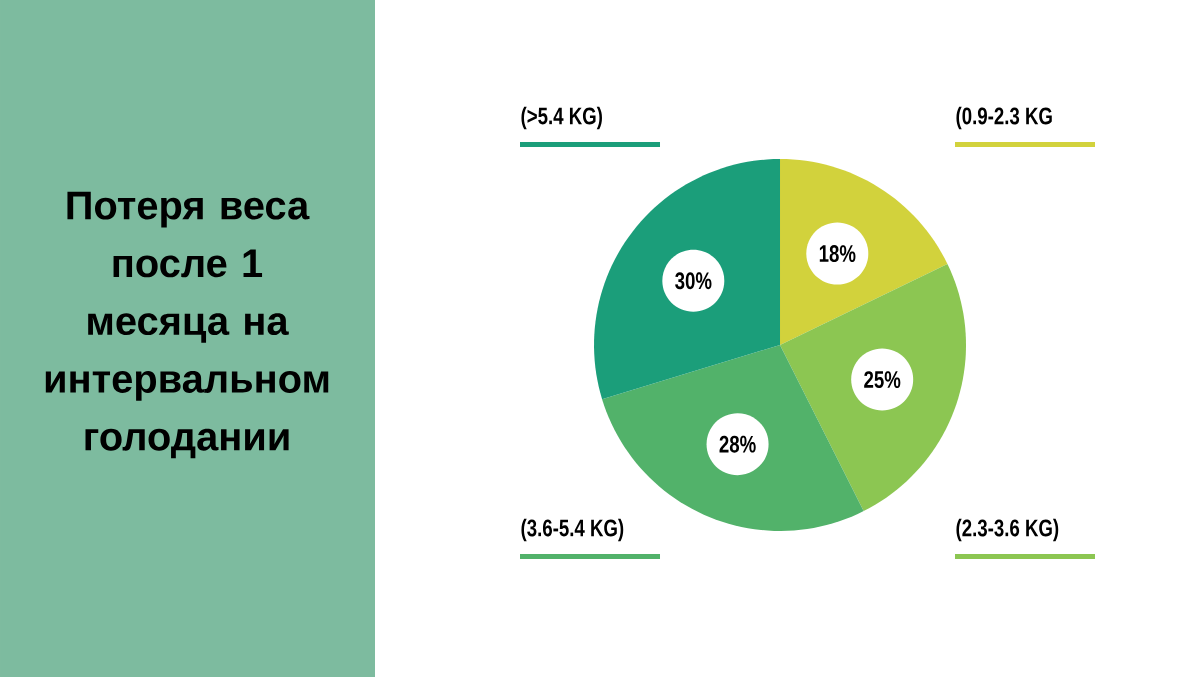 Image resolution: width=1200 pixels, height=677 pixels. Describe the element at coordinates (561, 118) in the screenshot. I see `slice-label: (>5.4 KG)` at that location.